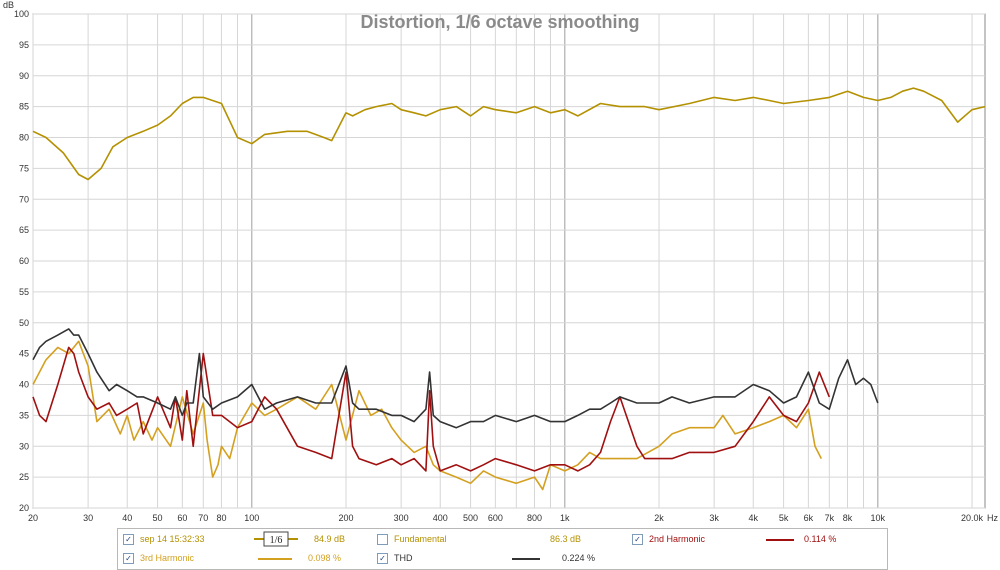  What do you see at coordinates (470, 518) in the screenshot?
I see `x-tick-label: 500` at bounding box center [470, 518].